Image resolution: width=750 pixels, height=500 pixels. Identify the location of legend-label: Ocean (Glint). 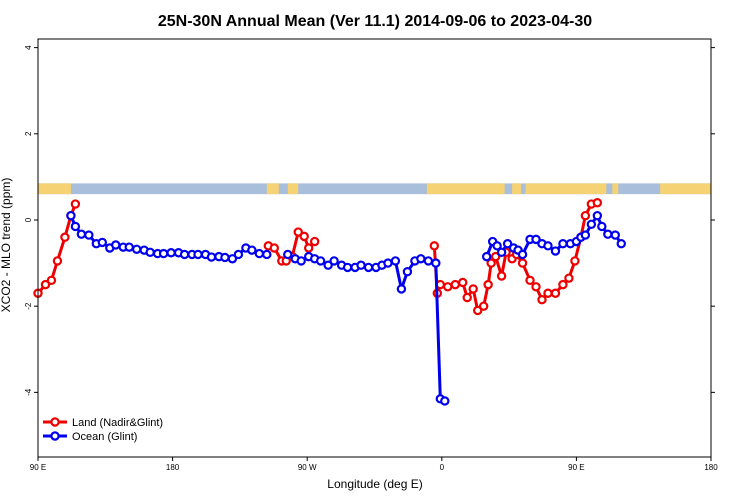
(104, 437).